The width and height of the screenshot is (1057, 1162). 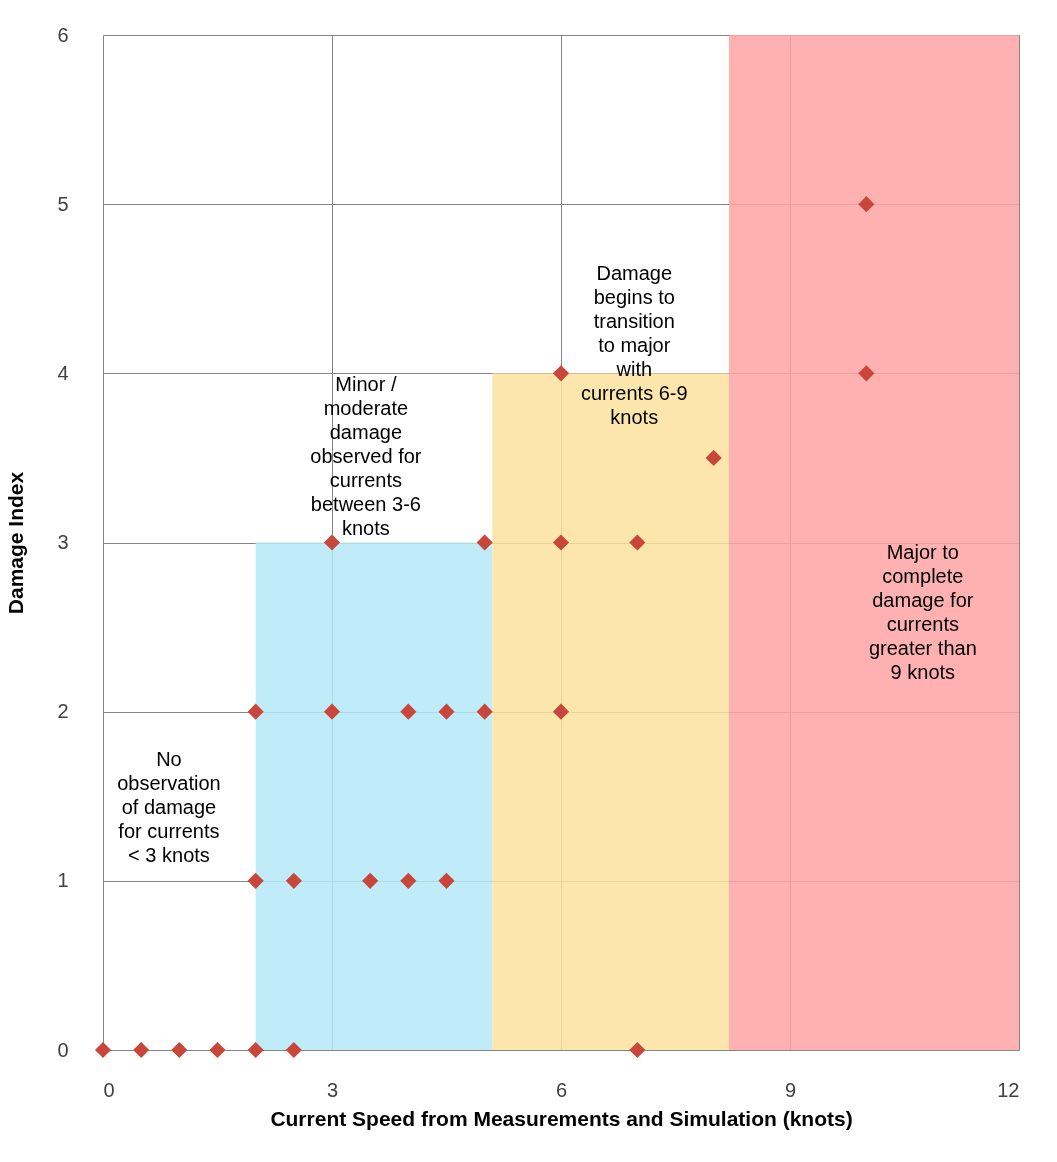 What do you see at coordinates (63, 542) in the screenshot?
I see `y-tick-label: 3` at bounding box center [63, 542].